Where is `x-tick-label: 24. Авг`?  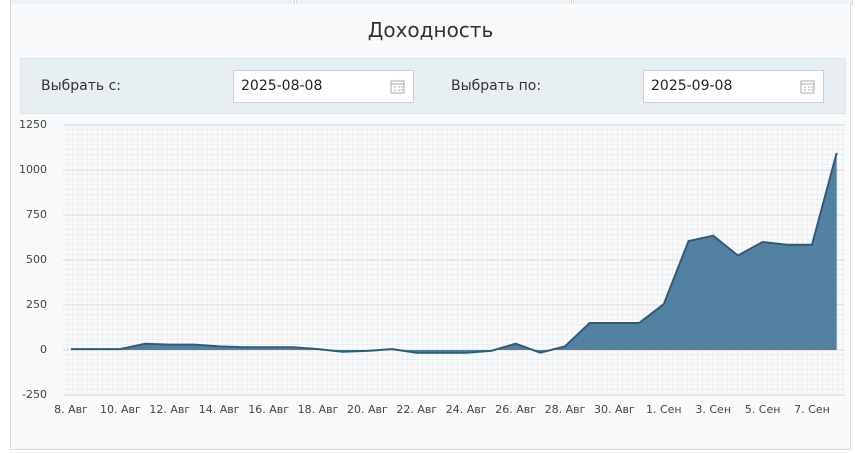 x-tick-label: 24. Авг is located at coordinates (466, 409).